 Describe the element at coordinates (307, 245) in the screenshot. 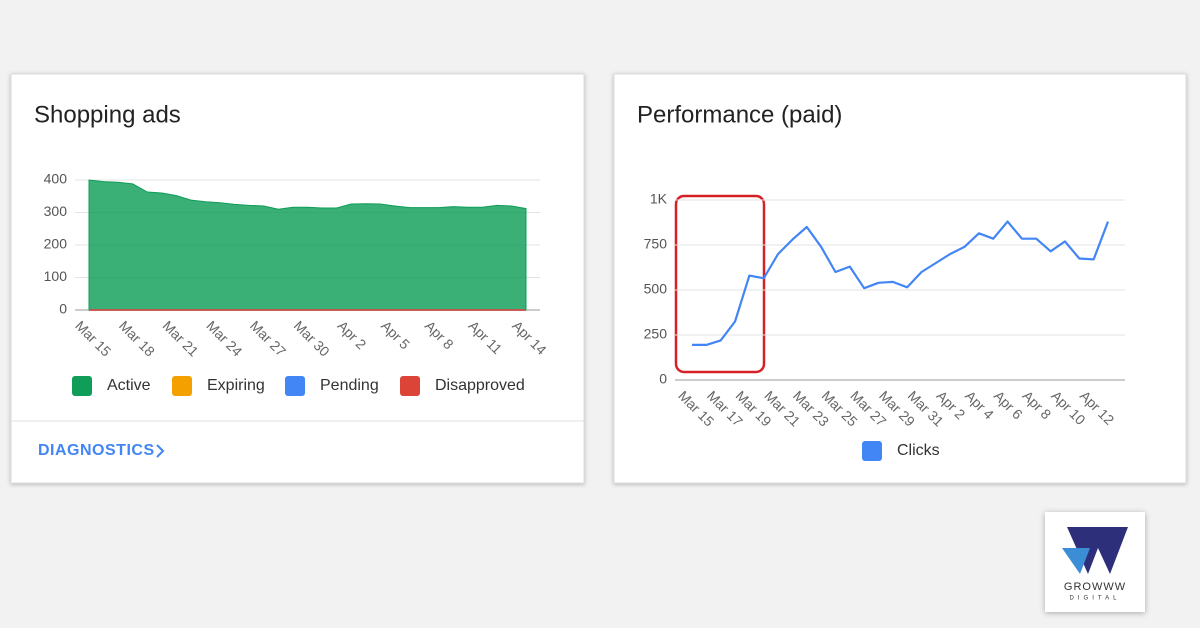

I see `area` at that location.